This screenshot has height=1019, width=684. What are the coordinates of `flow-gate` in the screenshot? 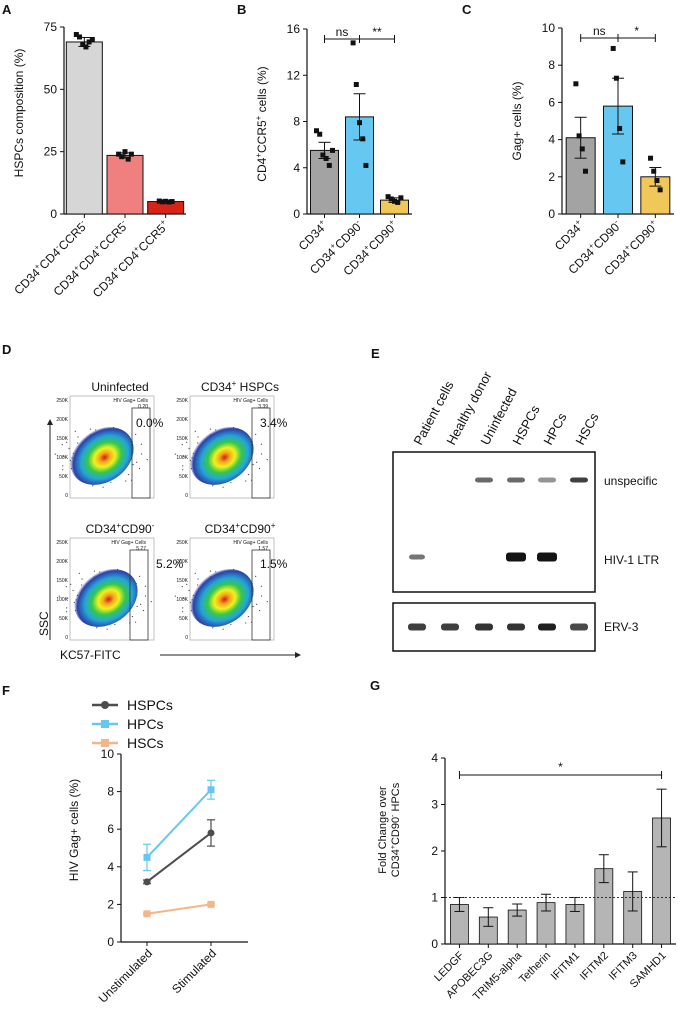 It's located at (261, 453).